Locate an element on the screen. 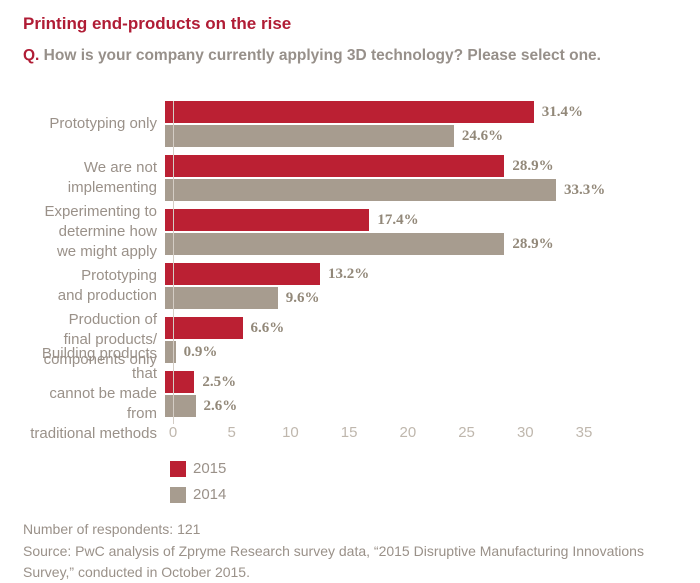 This screenshot has width=700, height=583. x-axis-tick: 0 is located at coordinates (173, 432).